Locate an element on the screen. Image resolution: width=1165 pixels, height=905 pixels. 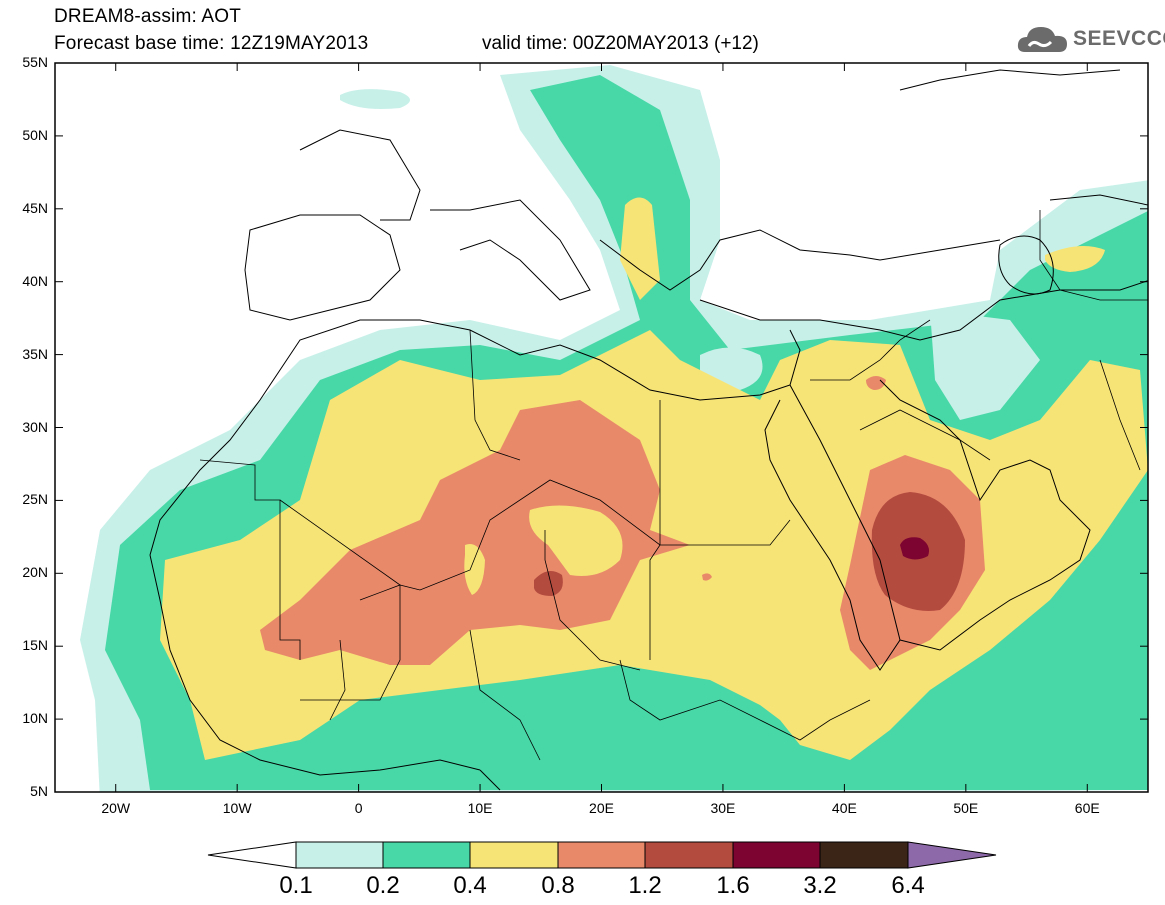
lat-label: 10N is located at coordinates (35, 718).